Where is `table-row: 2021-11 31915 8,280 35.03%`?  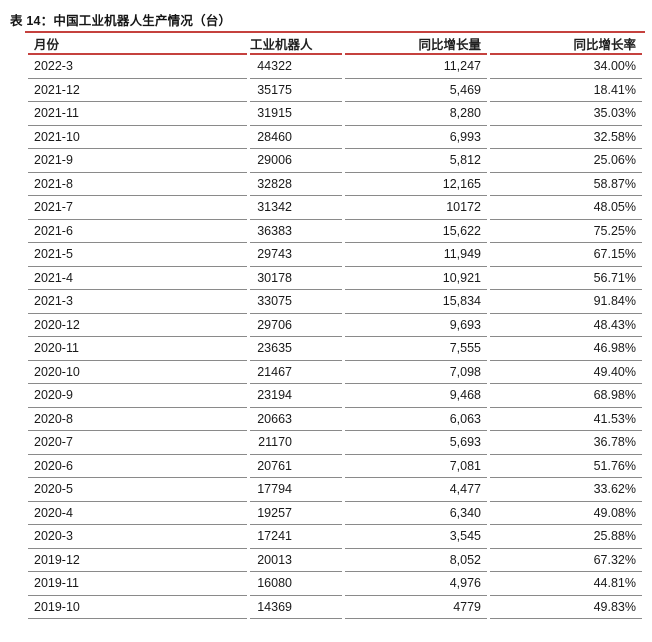
table-row: 2021-11 31915 8,280 35.03% is located at coordinates (335, 114).